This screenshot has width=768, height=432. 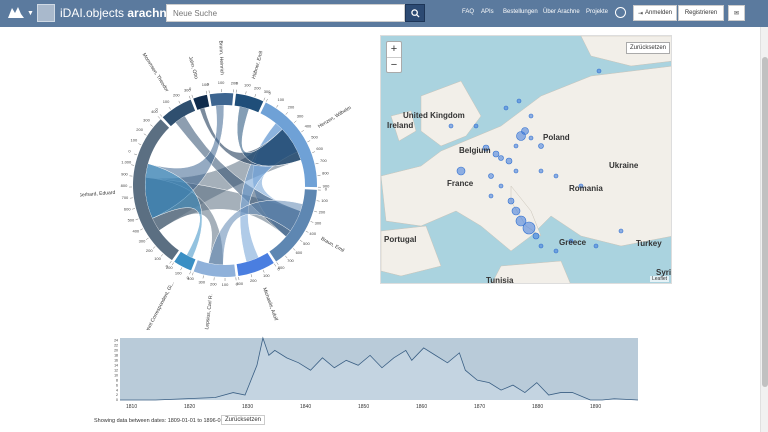 I want to click on envelope-icon: ✉, so click(x=736, y=13).